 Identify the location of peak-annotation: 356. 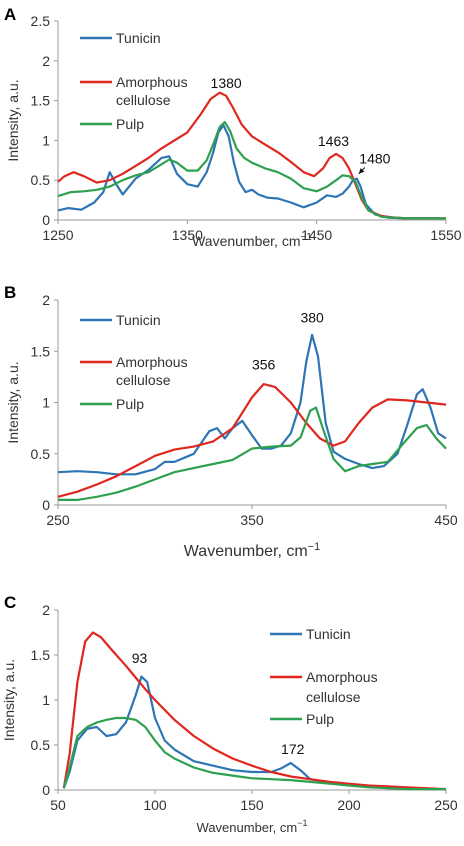
(264, 365).